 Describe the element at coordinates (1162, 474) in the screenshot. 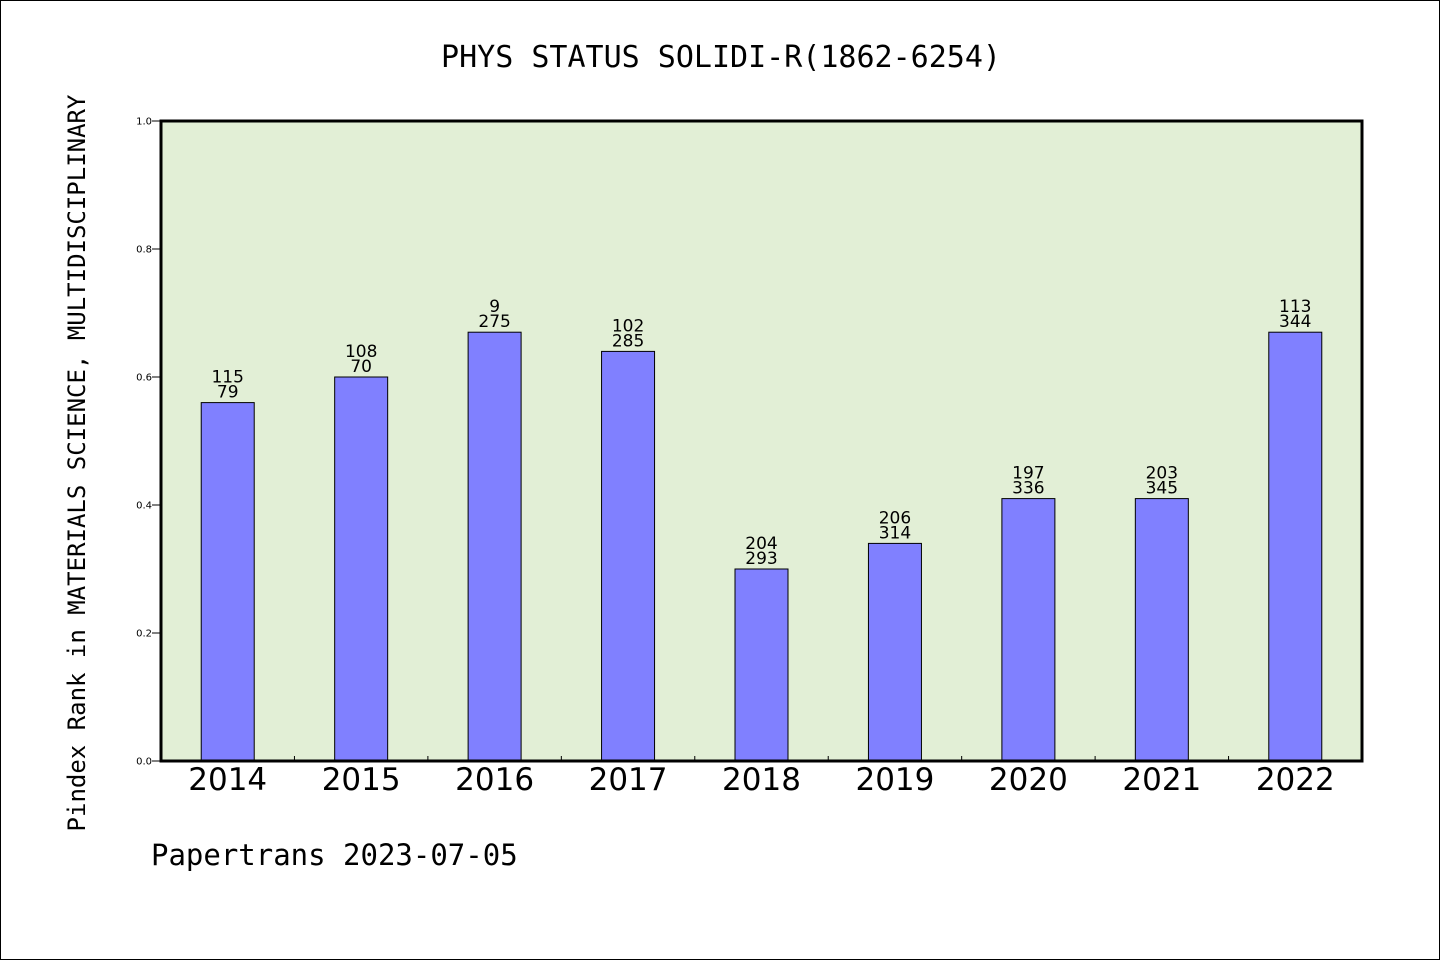

I see `bar-label-top: 203` at that location.